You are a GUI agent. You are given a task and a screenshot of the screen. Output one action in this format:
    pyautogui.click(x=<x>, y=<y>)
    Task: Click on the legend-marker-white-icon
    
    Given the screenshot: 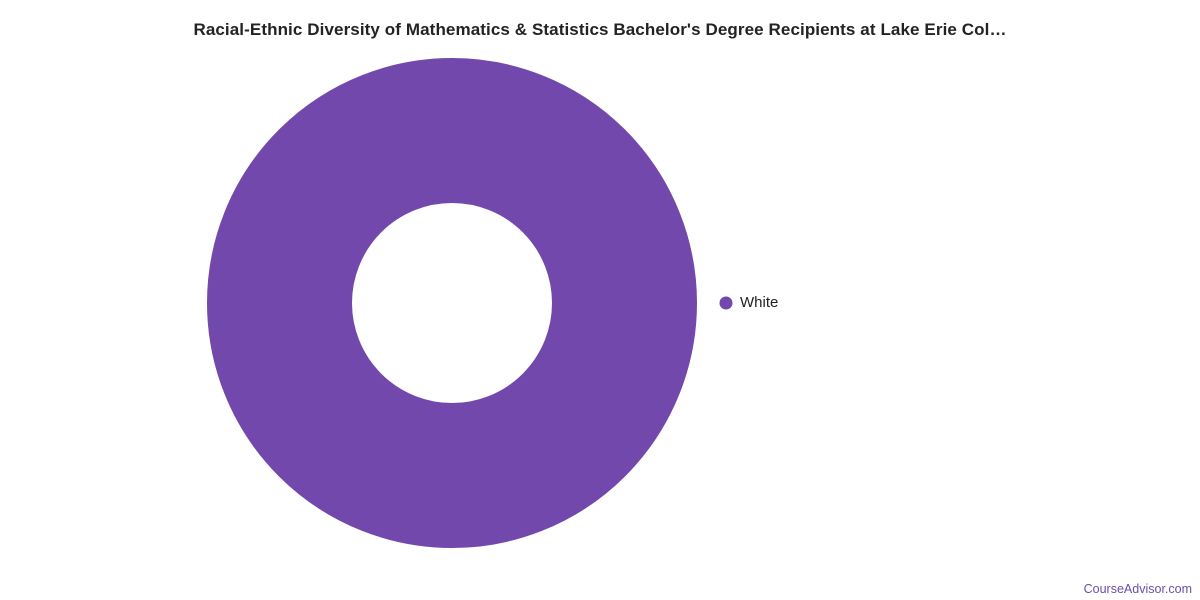 What is the action you would take?
    pyautogui.click(x=726, y=302)
    